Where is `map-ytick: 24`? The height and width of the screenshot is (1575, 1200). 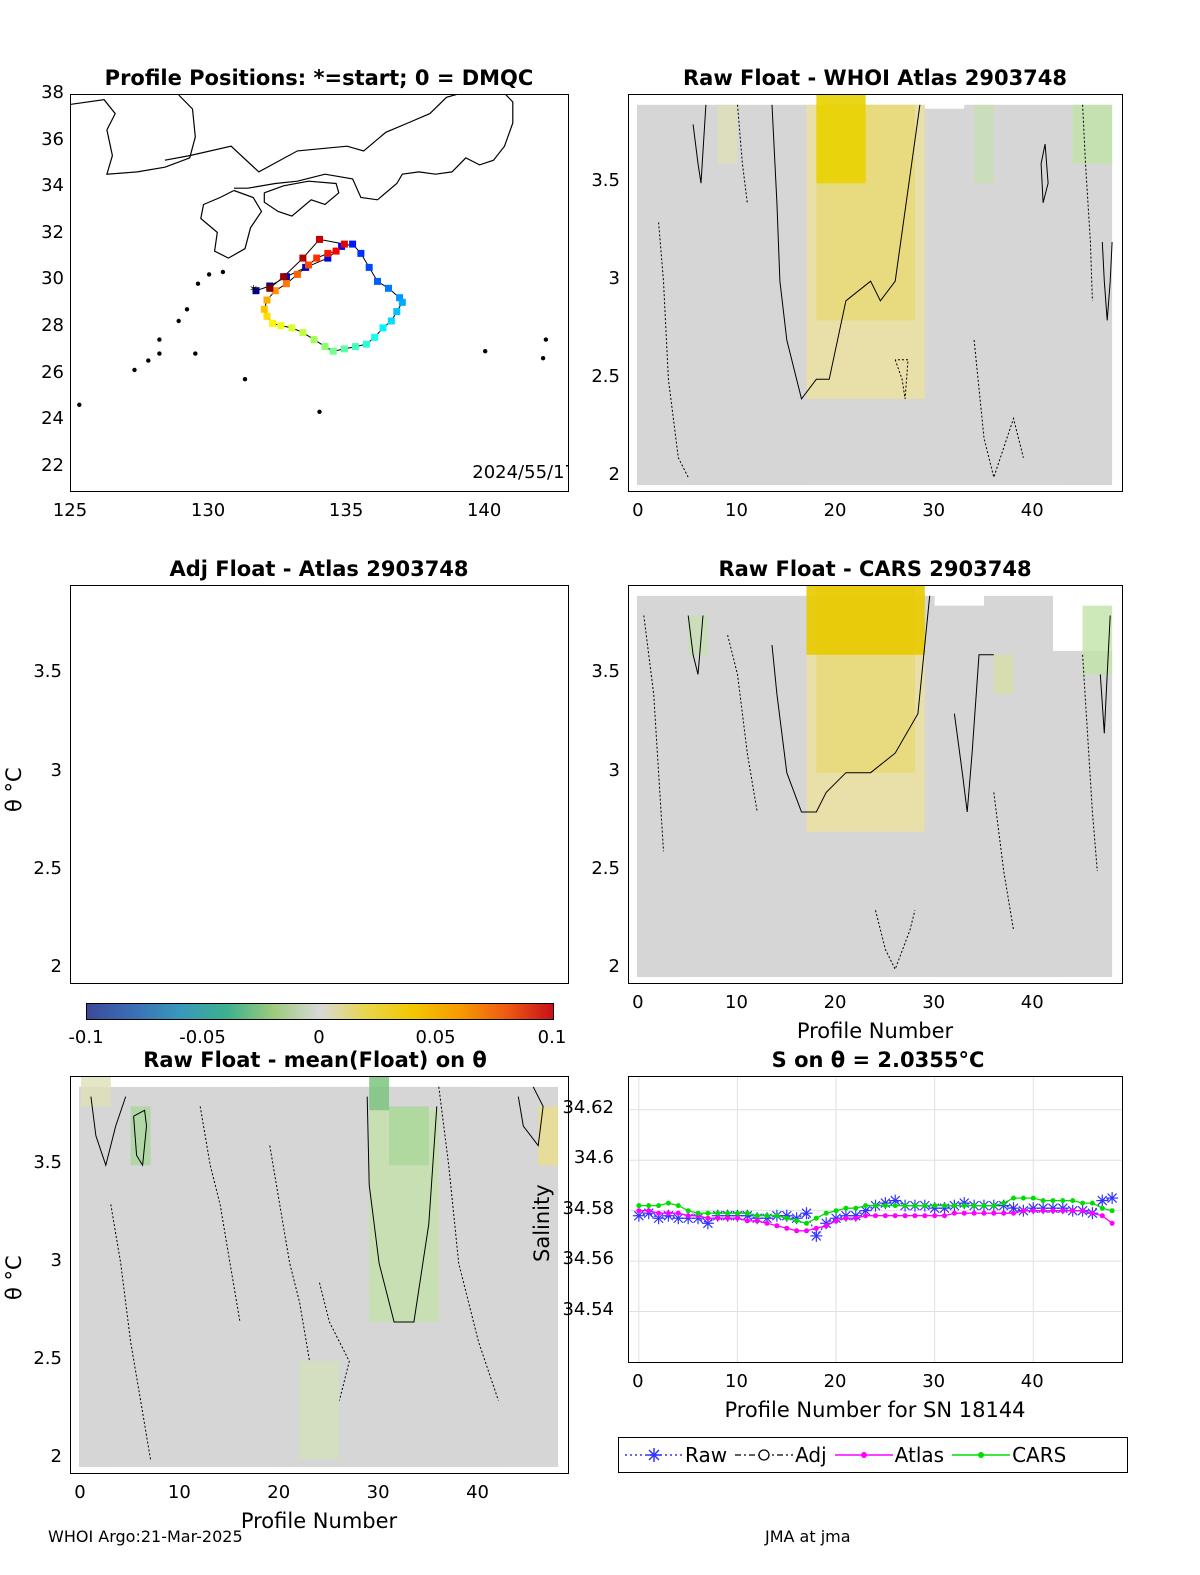
map-ytick: 24 is located at coordinates (52, 419).